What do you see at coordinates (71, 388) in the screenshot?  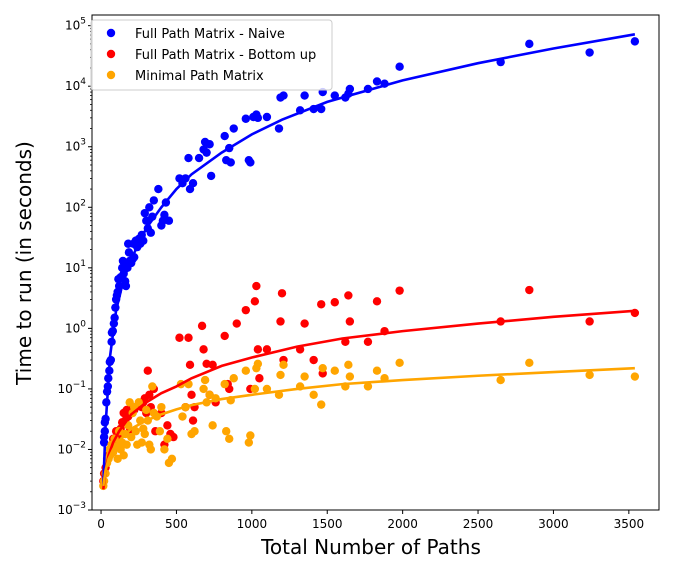 I see `y-tick-label: 10⁻¹` at bounding box center [71, 388].